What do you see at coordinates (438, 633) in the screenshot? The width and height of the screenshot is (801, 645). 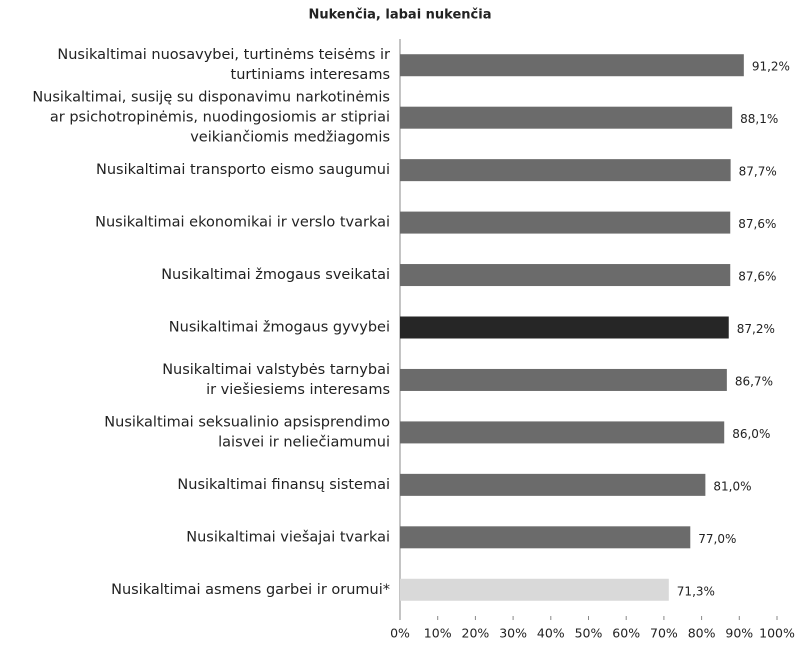 I see `x-tick-label: 10%` at bounding box center [438, 633].